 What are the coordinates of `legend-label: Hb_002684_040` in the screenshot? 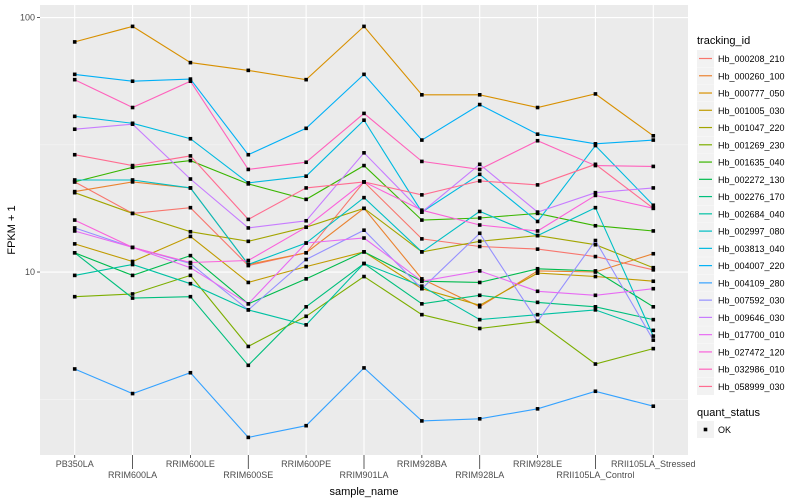 It's located at (751, 214).